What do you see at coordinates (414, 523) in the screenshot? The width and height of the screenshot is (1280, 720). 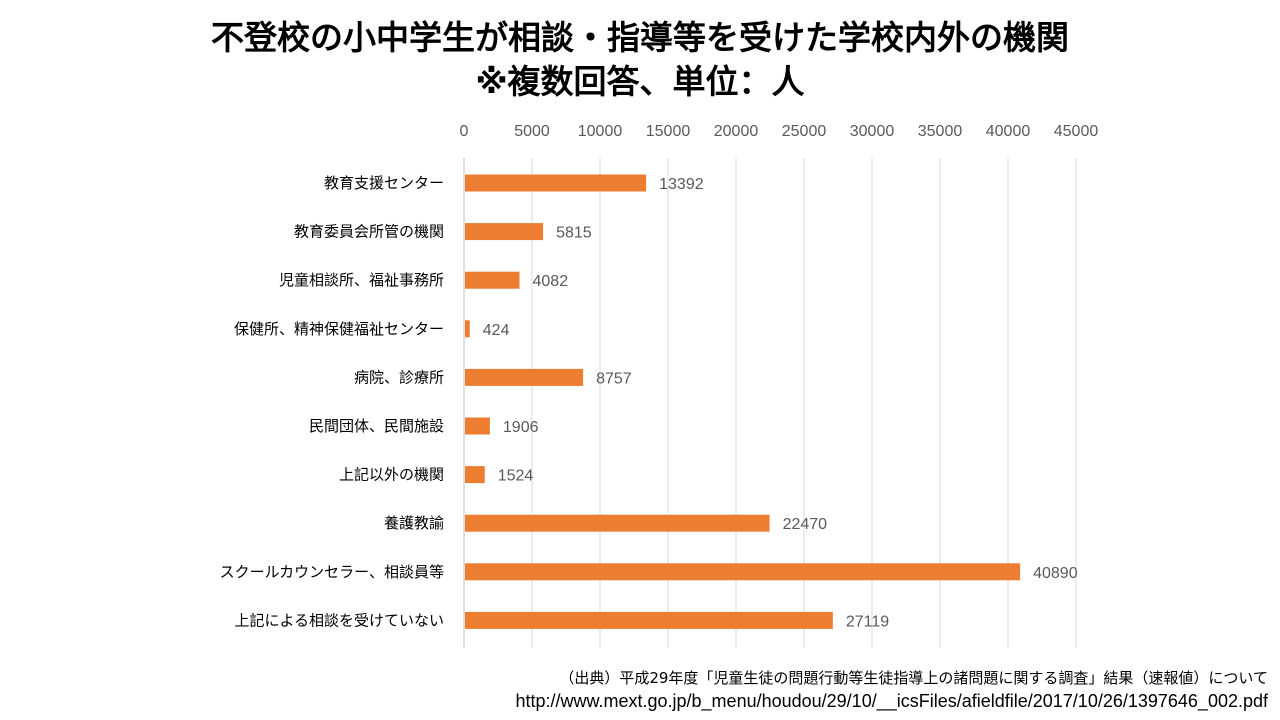 I see `category-label: 養護教諭` at bounding box center [414, 523].